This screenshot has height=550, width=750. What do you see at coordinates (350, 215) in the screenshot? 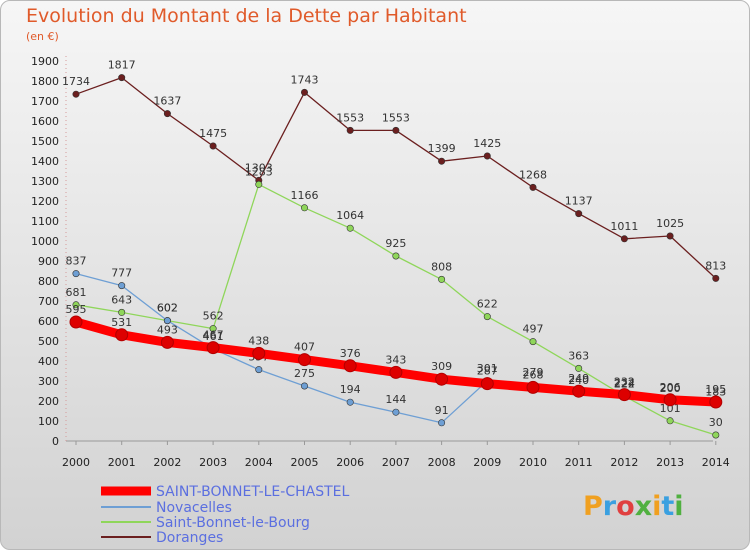
I see `data-label: 1064` at bounding box center [350, 215].